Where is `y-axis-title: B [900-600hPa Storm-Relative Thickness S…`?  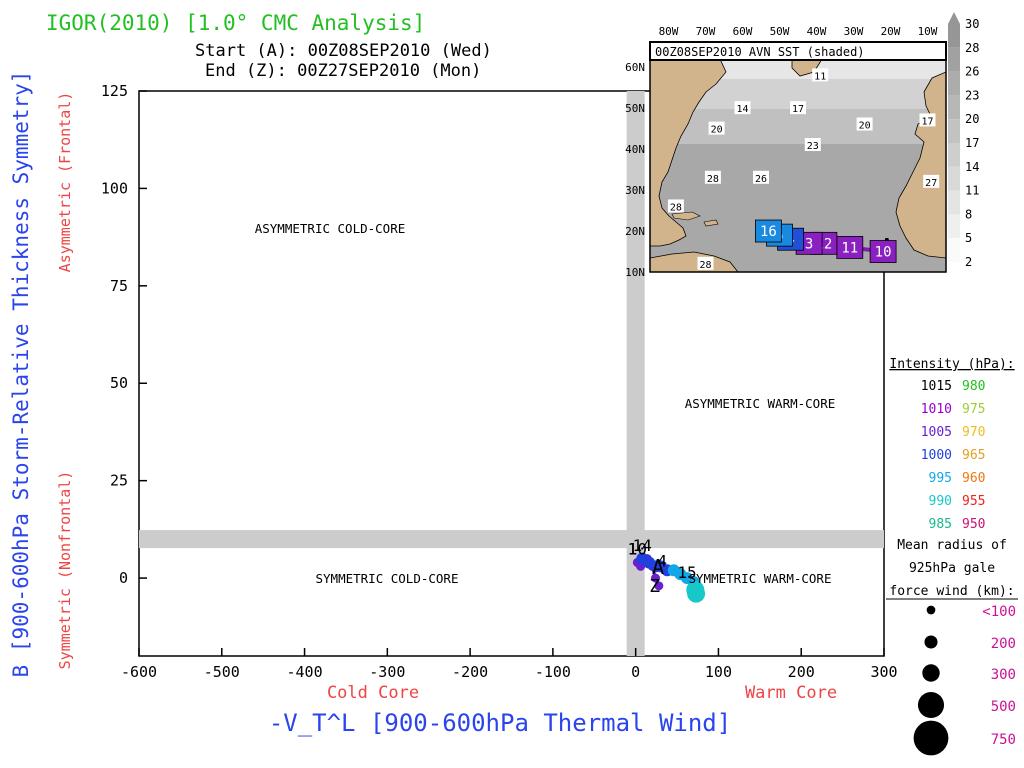
y-axis-title: B [900-600hPa Storm-Relative Thickness S… is located at coordinates (21, 374).